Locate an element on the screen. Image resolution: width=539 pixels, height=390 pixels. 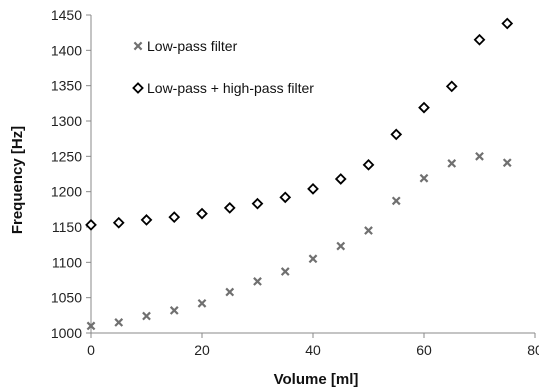
legend-label-low-high-pass: Low-pass + high-pass filter is located at coordinates (230, 88).